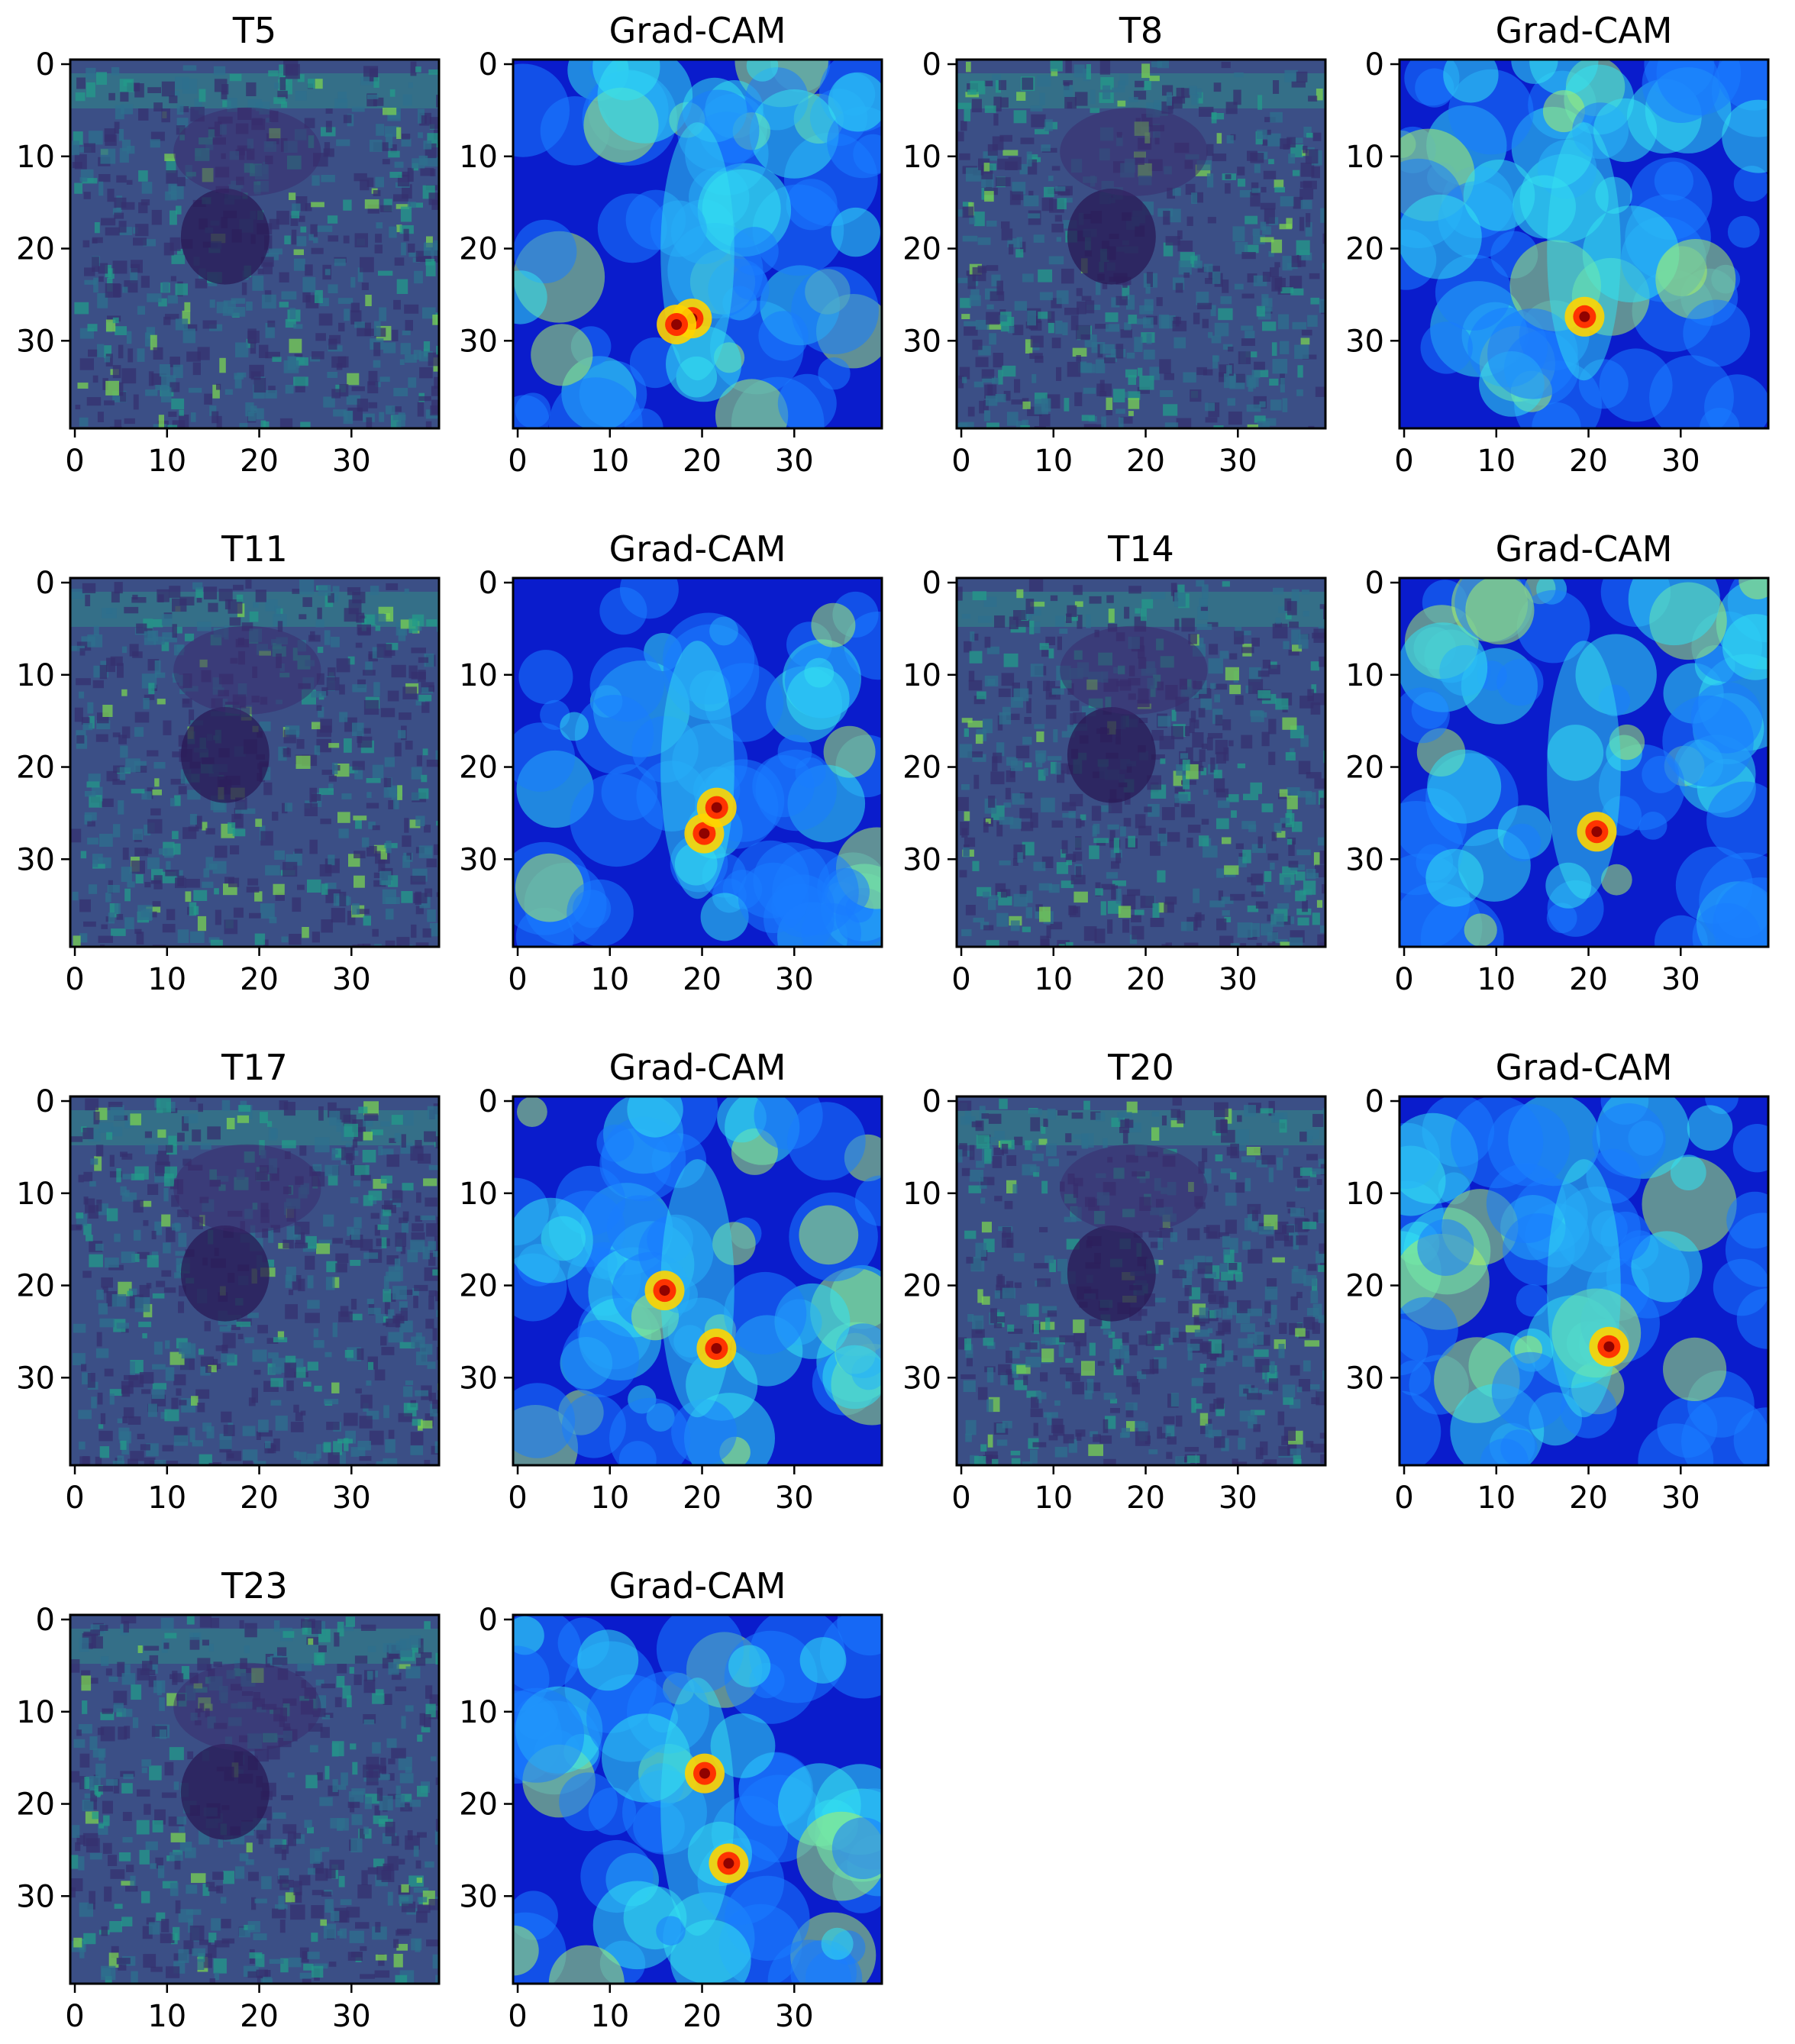  Describe the element at coordinates (1140, 1067) in the screenshot. I see `panel-title: T20` at that location.